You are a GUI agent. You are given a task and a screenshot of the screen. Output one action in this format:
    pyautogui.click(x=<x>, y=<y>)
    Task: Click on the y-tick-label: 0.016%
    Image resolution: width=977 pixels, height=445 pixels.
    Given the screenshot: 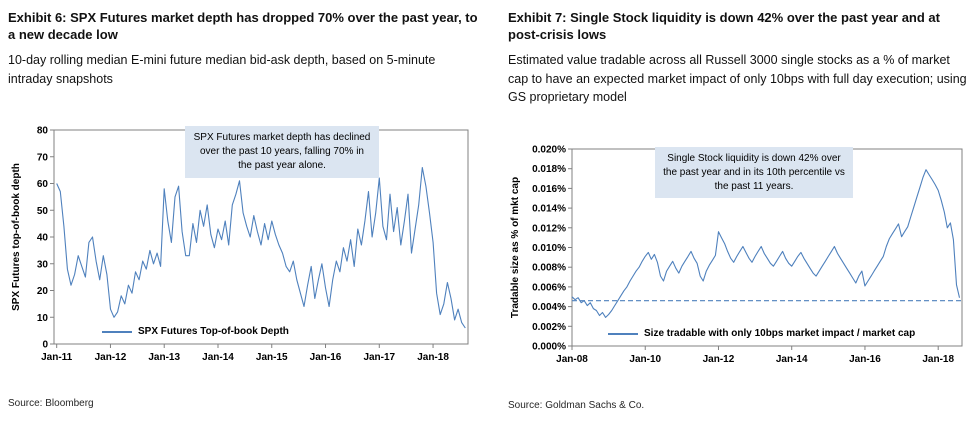 What is the action you would take?
    pyautogui.click(x=549, y=189)
    